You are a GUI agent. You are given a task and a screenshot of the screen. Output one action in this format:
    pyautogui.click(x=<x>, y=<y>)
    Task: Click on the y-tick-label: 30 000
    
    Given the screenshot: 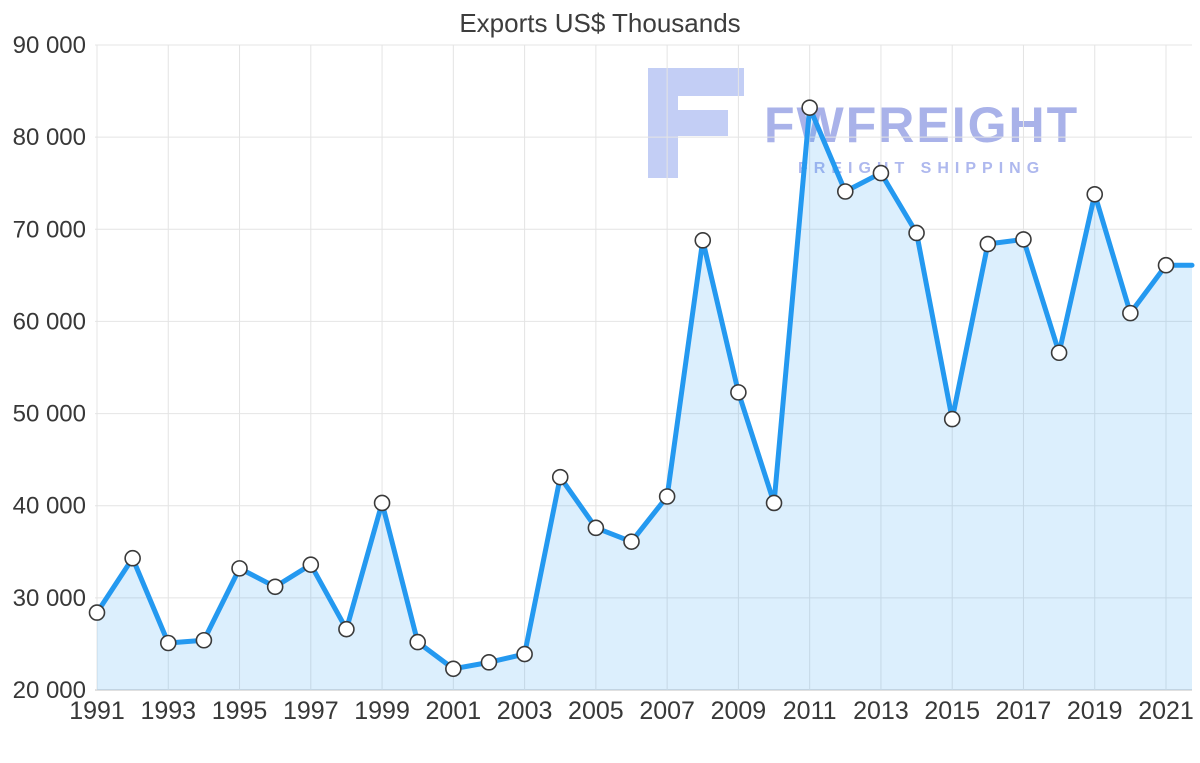 What is the action you would take?
    pyautogui.click(x=49, y=598)
    